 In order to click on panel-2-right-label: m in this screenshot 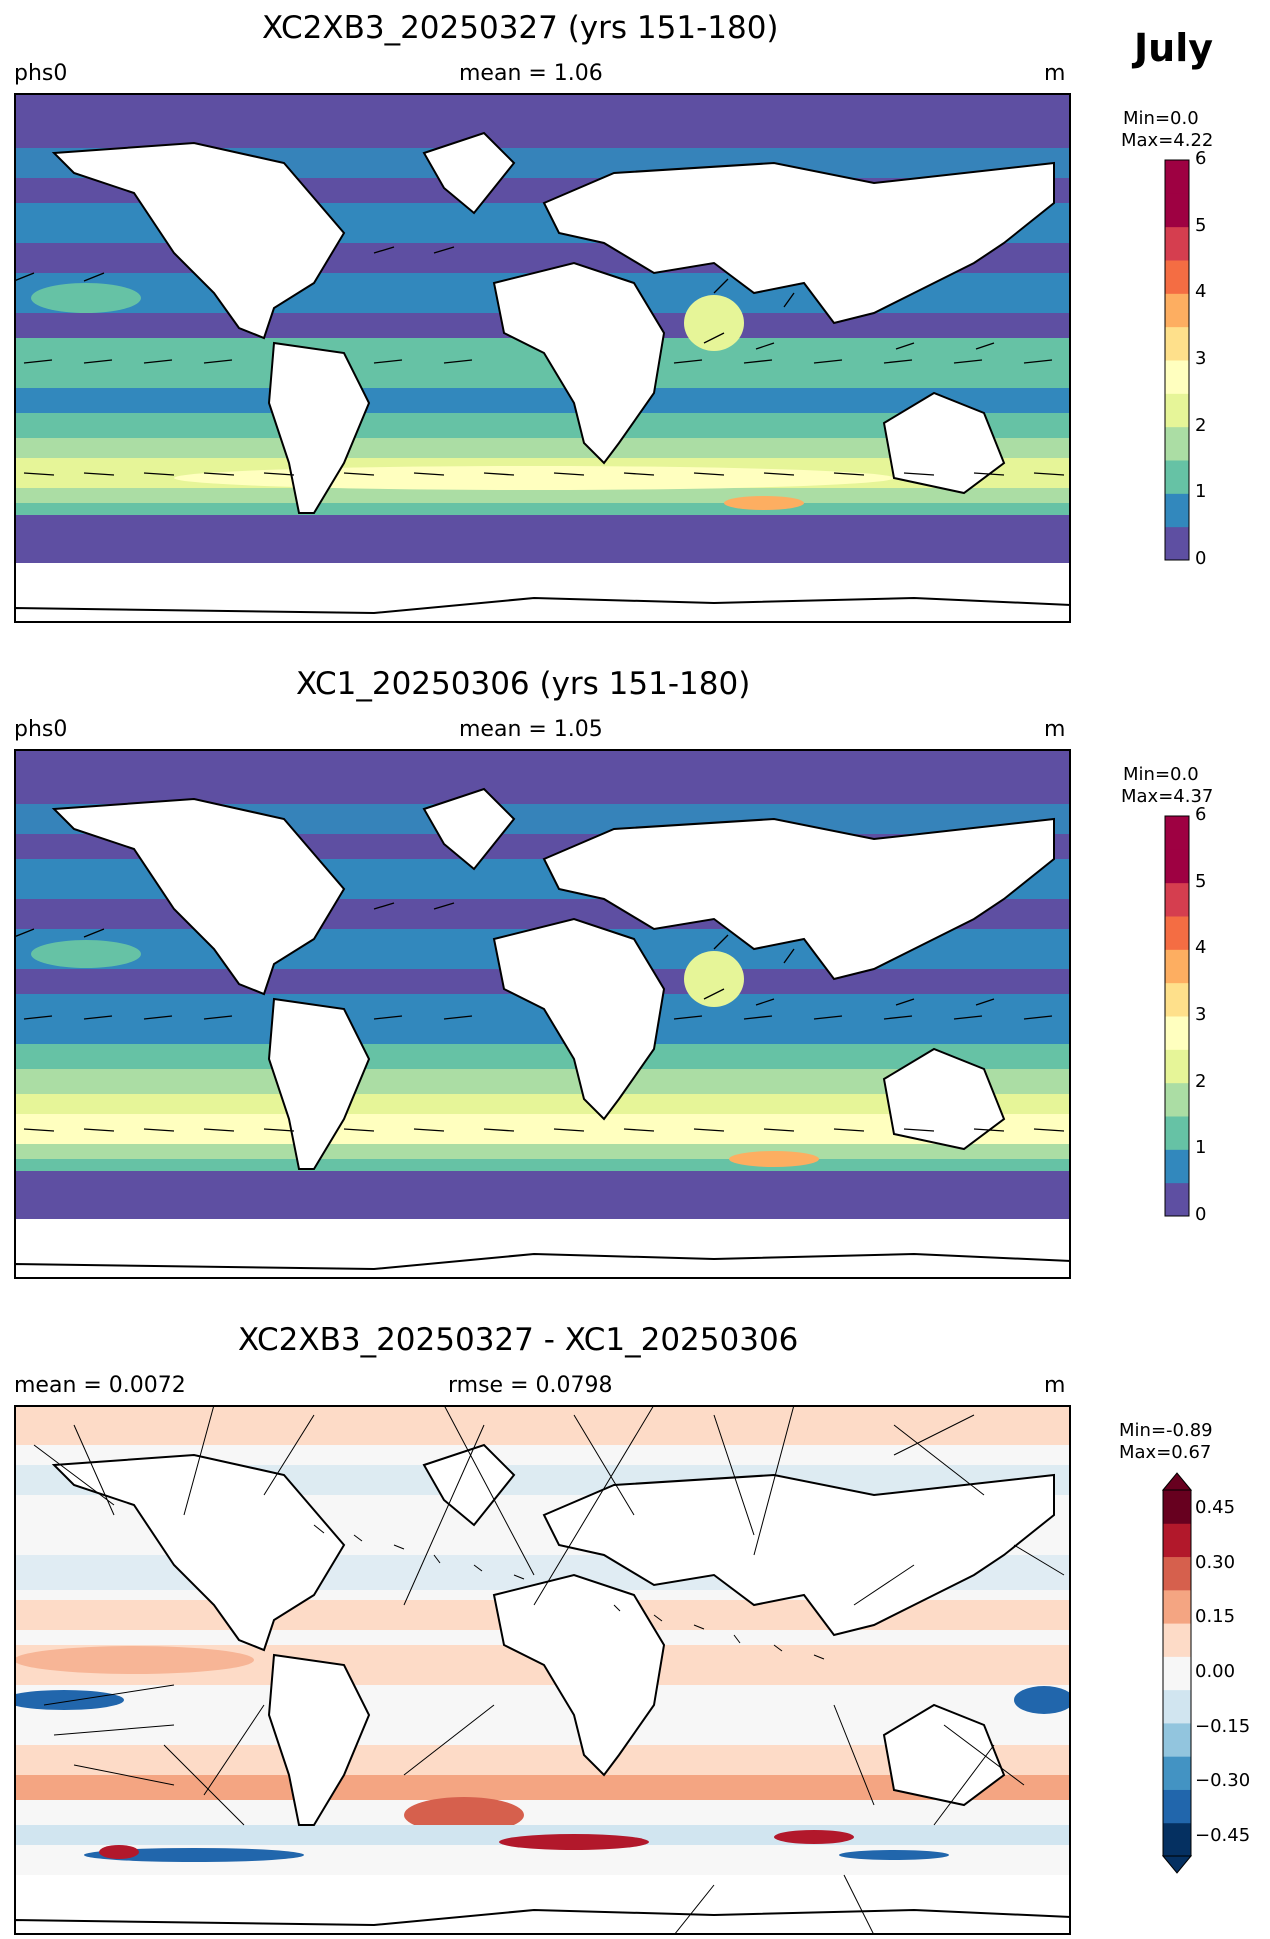, I will do `click(1055, 729)`.